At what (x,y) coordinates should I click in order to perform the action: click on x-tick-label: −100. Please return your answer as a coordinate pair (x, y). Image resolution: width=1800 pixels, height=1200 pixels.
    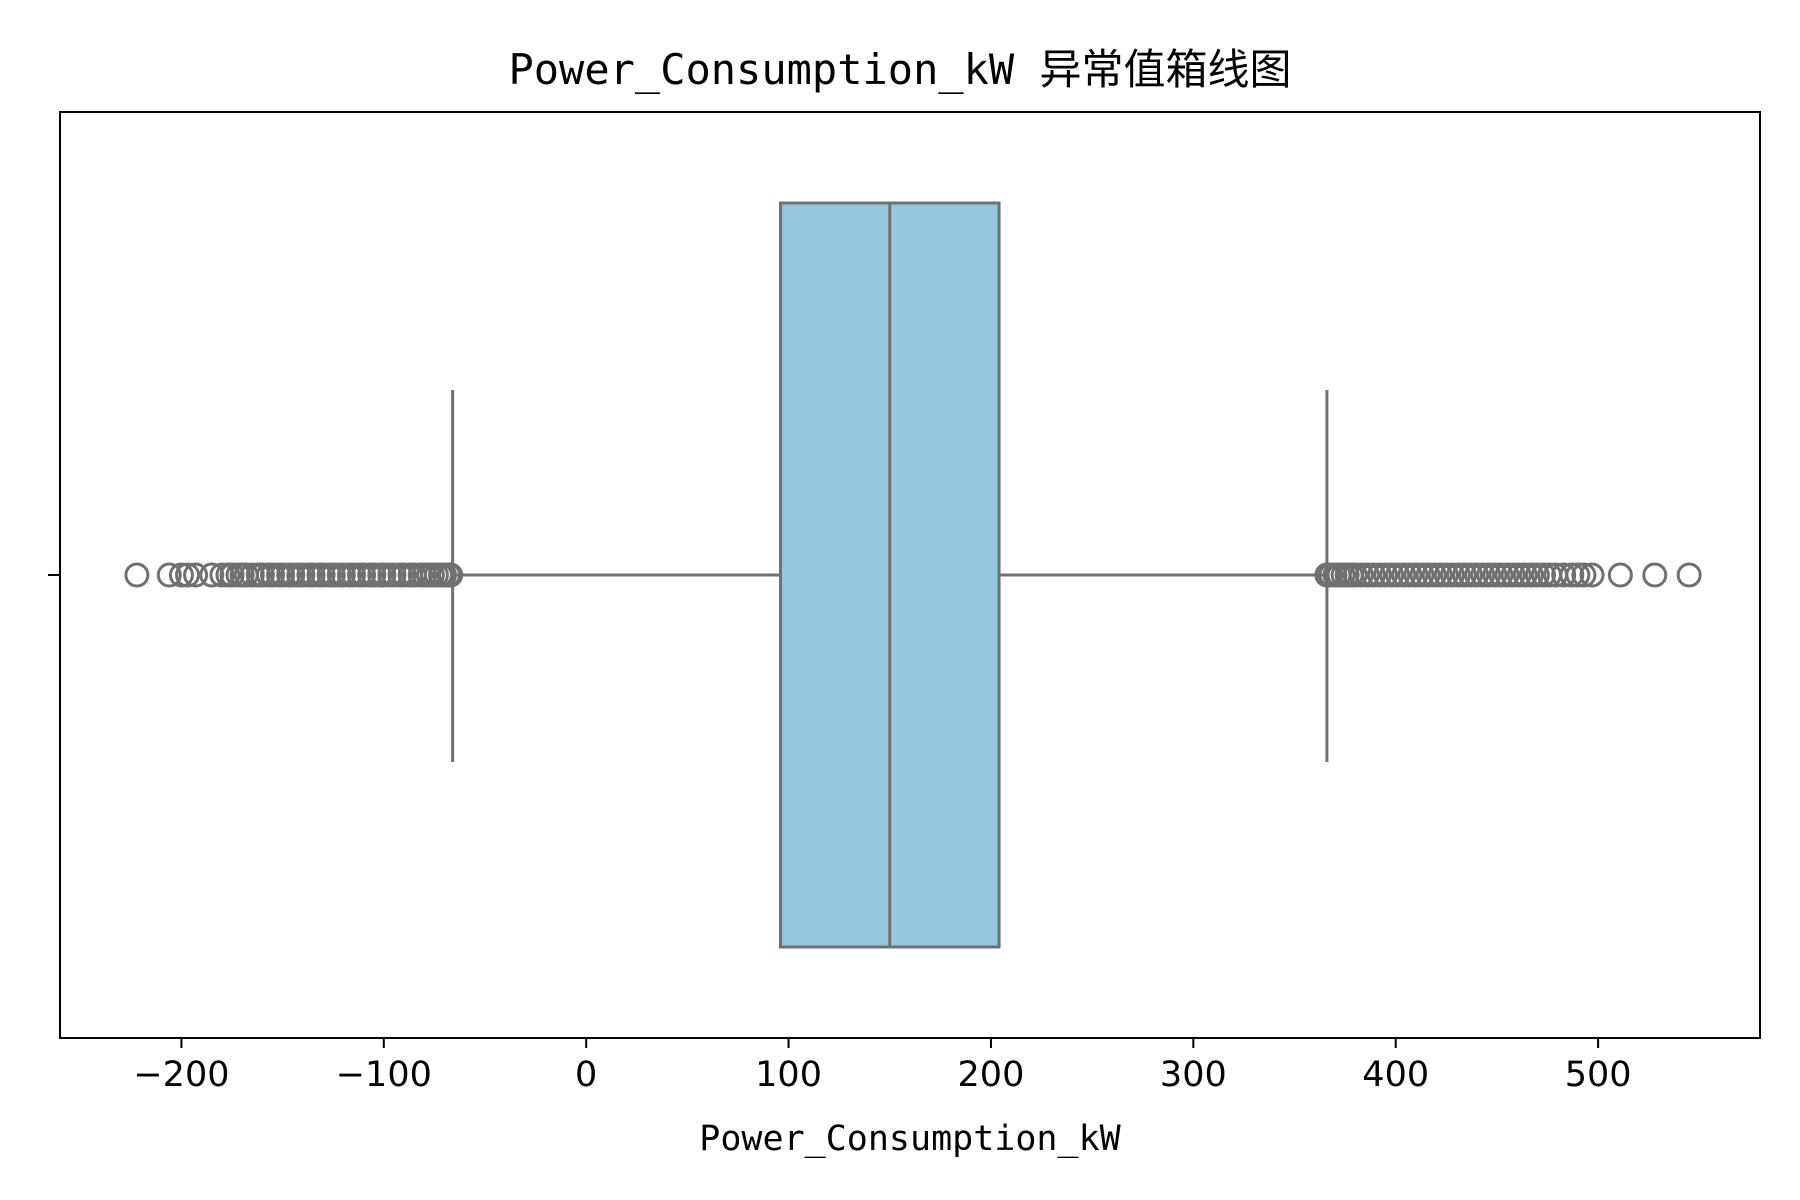
    Looking at the image, I should click on (384, 1075).